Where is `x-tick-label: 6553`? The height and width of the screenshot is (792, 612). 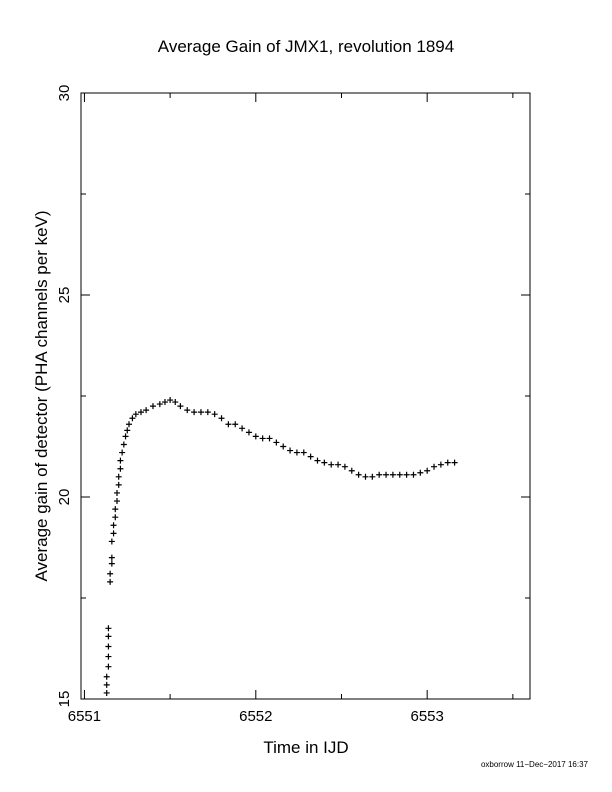
x-tick-label: 6553 is located at coordinates (426, 716).